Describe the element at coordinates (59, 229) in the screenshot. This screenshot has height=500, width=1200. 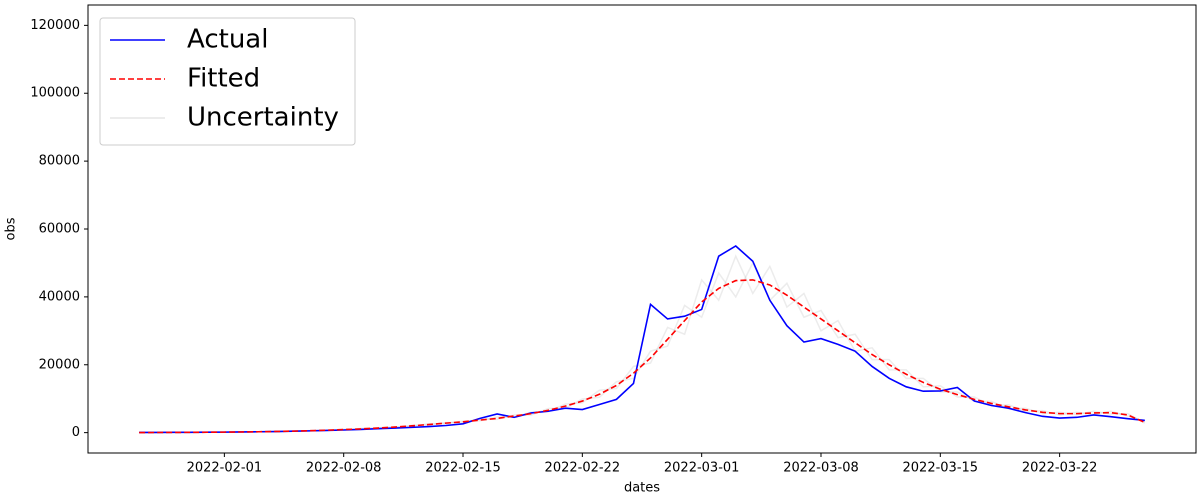
I see `y-tick-label: 60000` at that location.